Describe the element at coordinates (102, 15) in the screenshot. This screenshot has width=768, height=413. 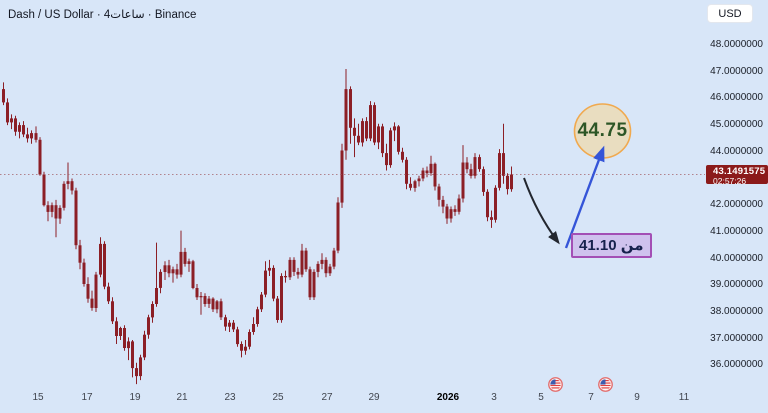
I see `symbol-title: Dash / US Dollar · 4ساعات · Binance` at that location.